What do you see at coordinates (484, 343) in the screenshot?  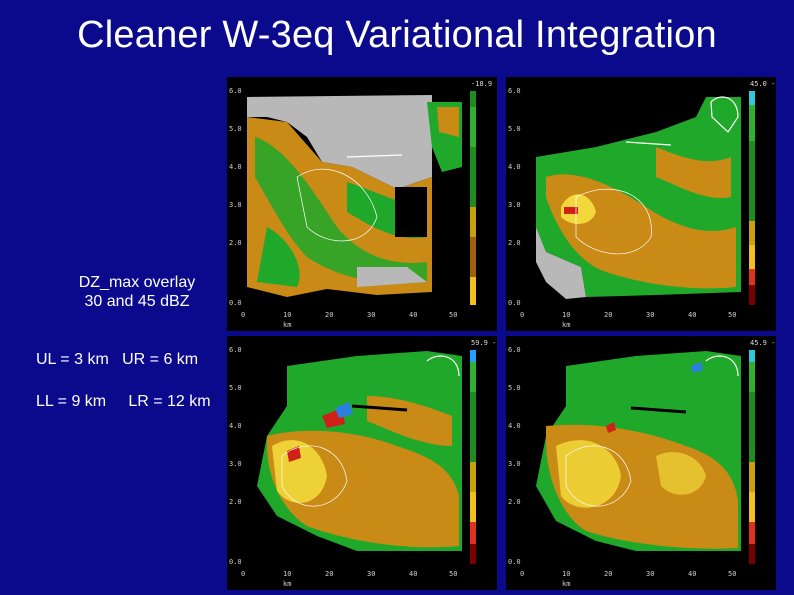 I see `panel-top-label: 59.9 --` at bounding box center [484, 343].